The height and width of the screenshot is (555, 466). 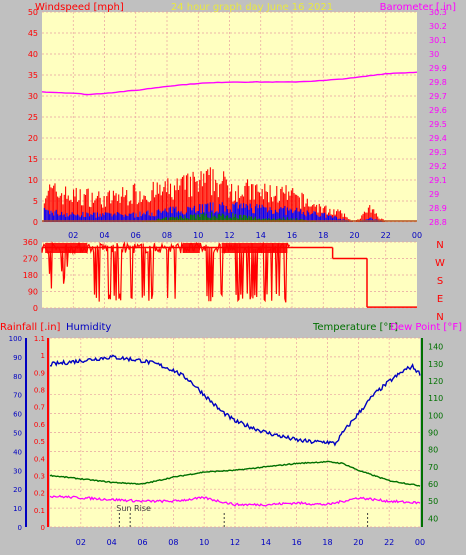 What do you see at coordinates (39, 408) in the screenshot?
I see `rain-tick-label: 0.7` at bounding box center [39, 408].